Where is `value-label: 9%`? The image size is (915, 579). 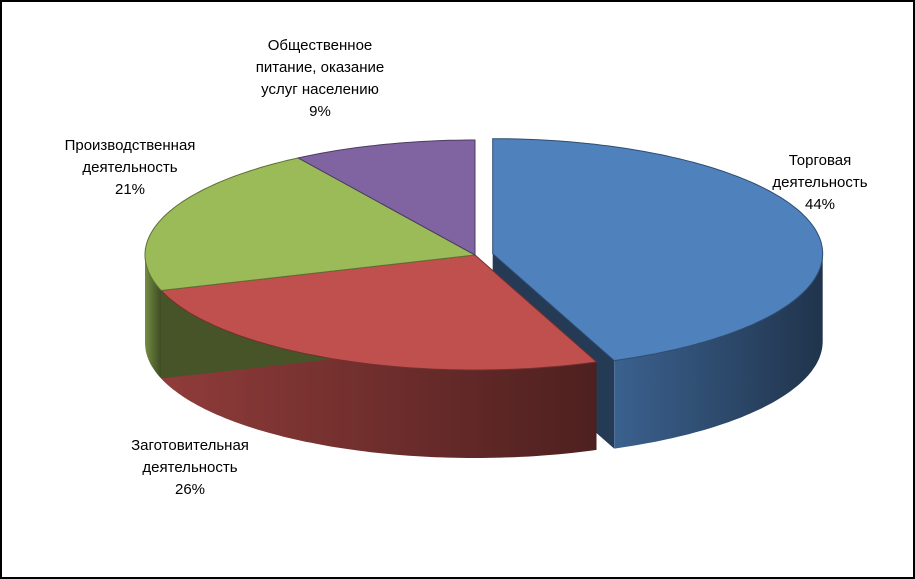
value-label: 9% is located at coordinates (320, 111).